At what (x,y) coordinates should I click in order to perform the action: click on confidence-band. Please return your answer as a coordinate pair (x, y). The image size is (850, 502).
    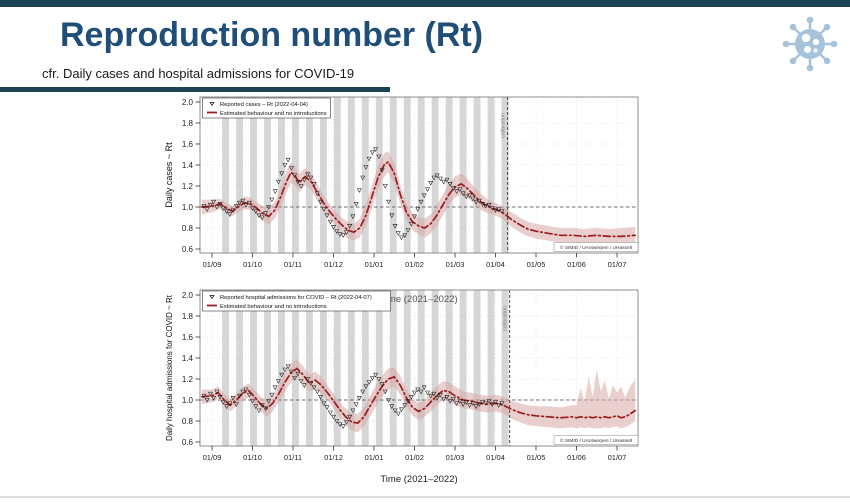
    Looking at the image, I should click on (418, 198).